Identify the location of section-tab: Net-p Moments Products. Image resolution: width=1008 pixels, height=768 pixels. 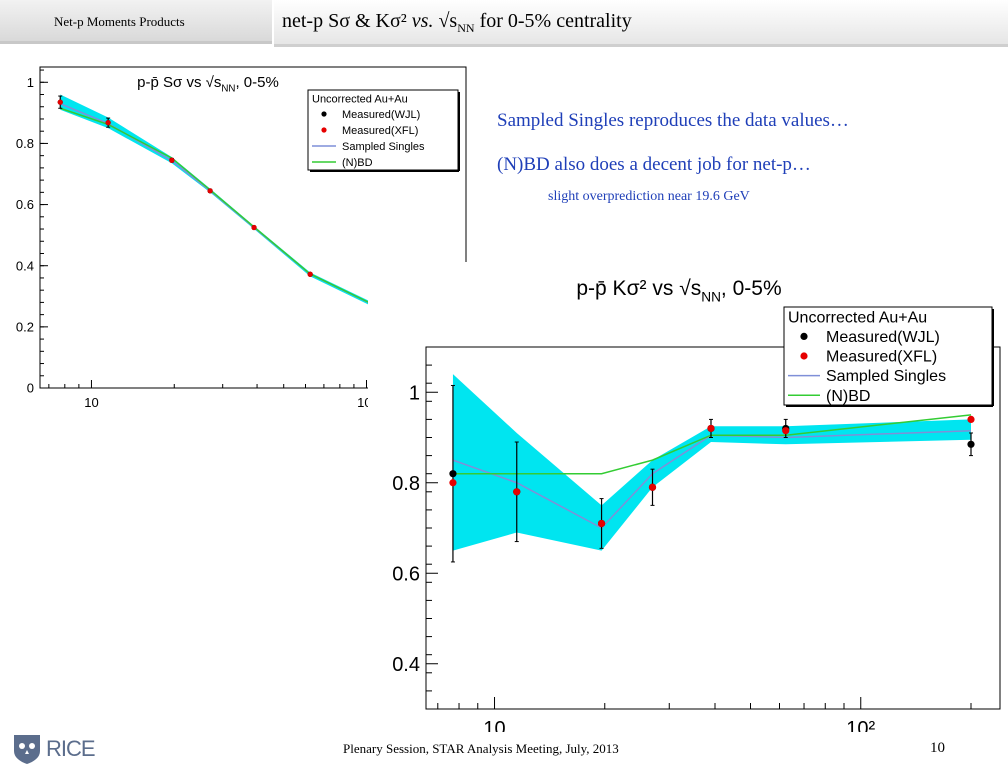
(136, 22).